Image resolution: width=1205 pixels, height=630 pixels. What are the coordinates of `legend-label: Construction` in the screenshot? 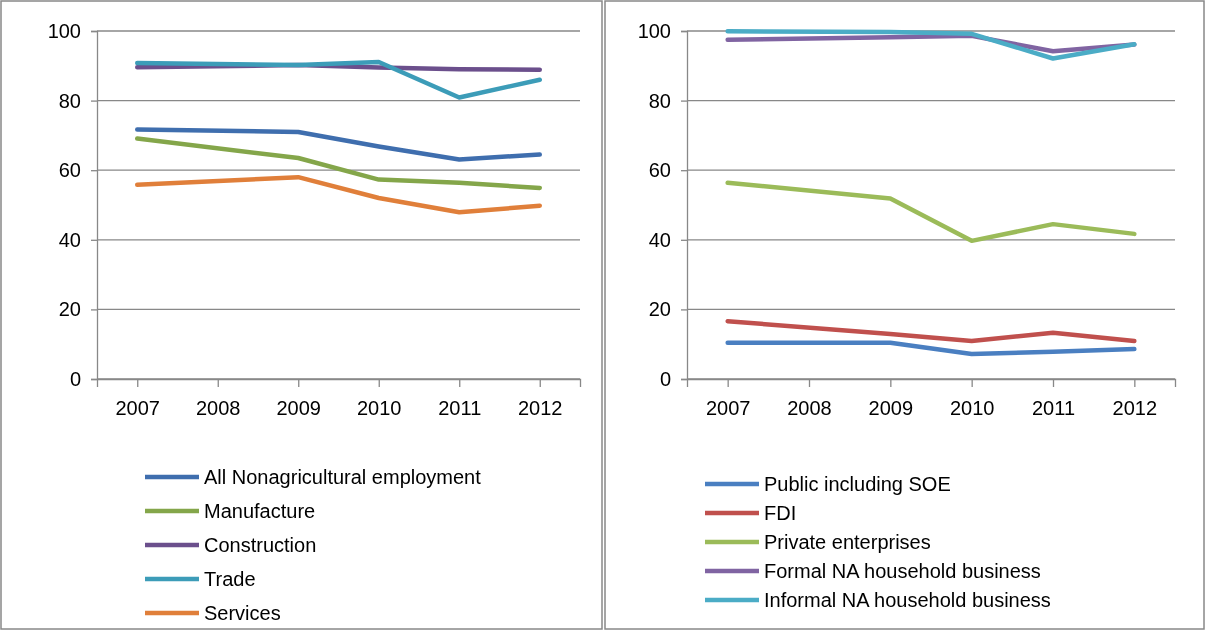 It's located at (260, 545).